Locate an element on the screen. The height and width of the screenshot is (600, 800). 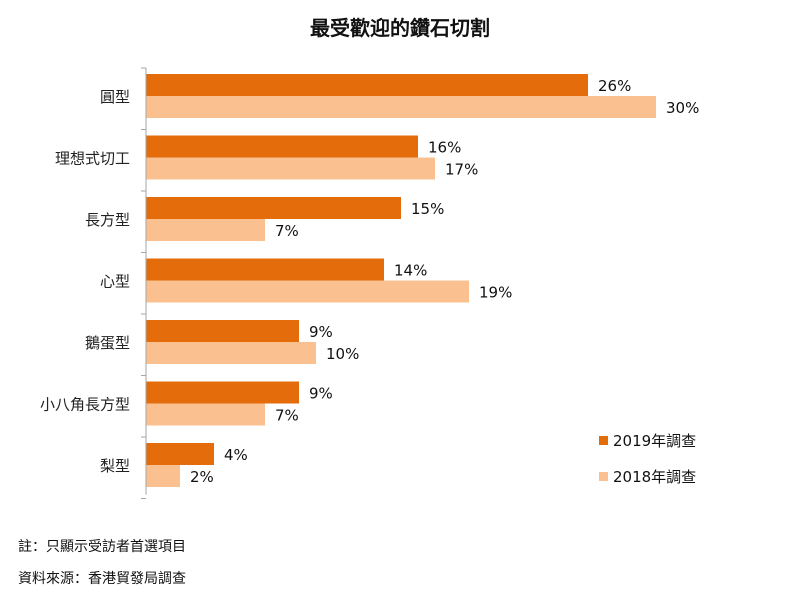
data-label: 2% is located at coordinates (202, 477).